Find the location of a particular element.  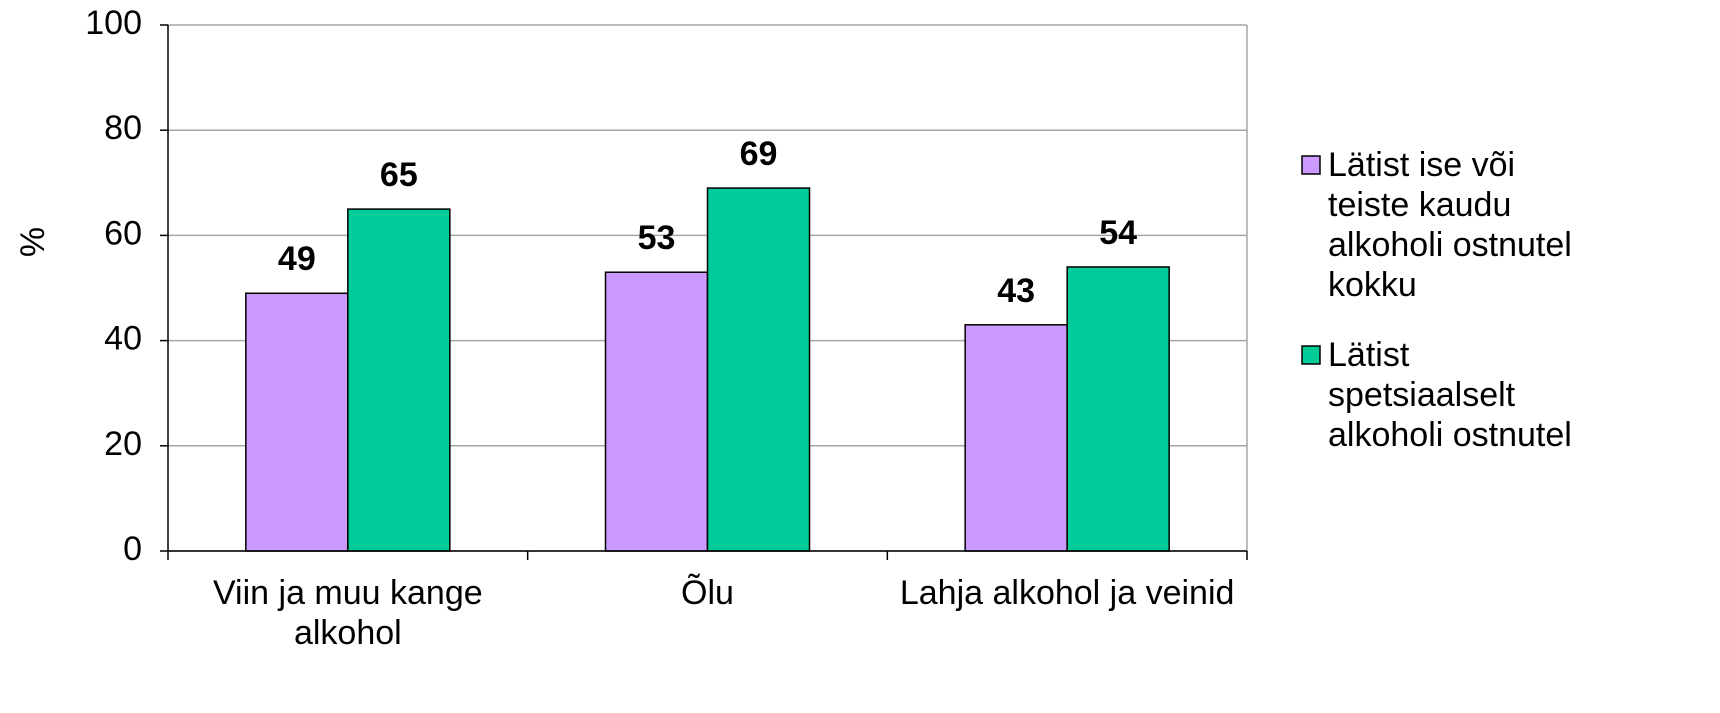

y-tick-label: 0 is located at coordinates (132, 549).